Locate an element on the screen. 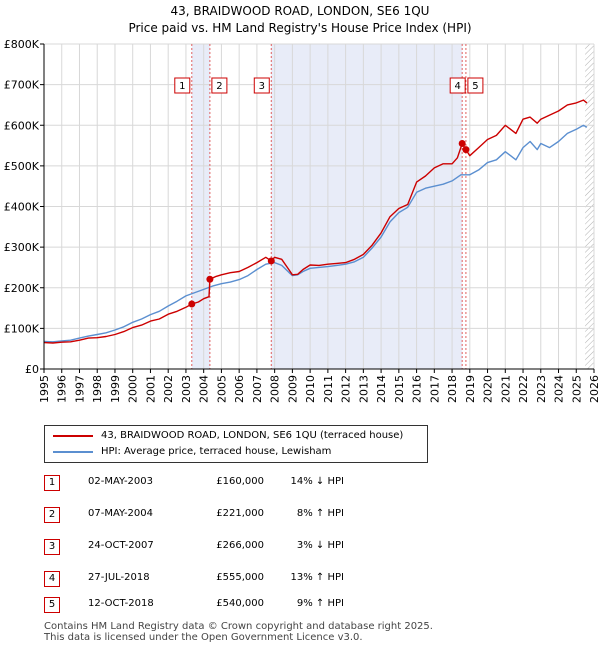 The image size is (600, 650). sale-badge: 4 is located at coordinates (52, 579).